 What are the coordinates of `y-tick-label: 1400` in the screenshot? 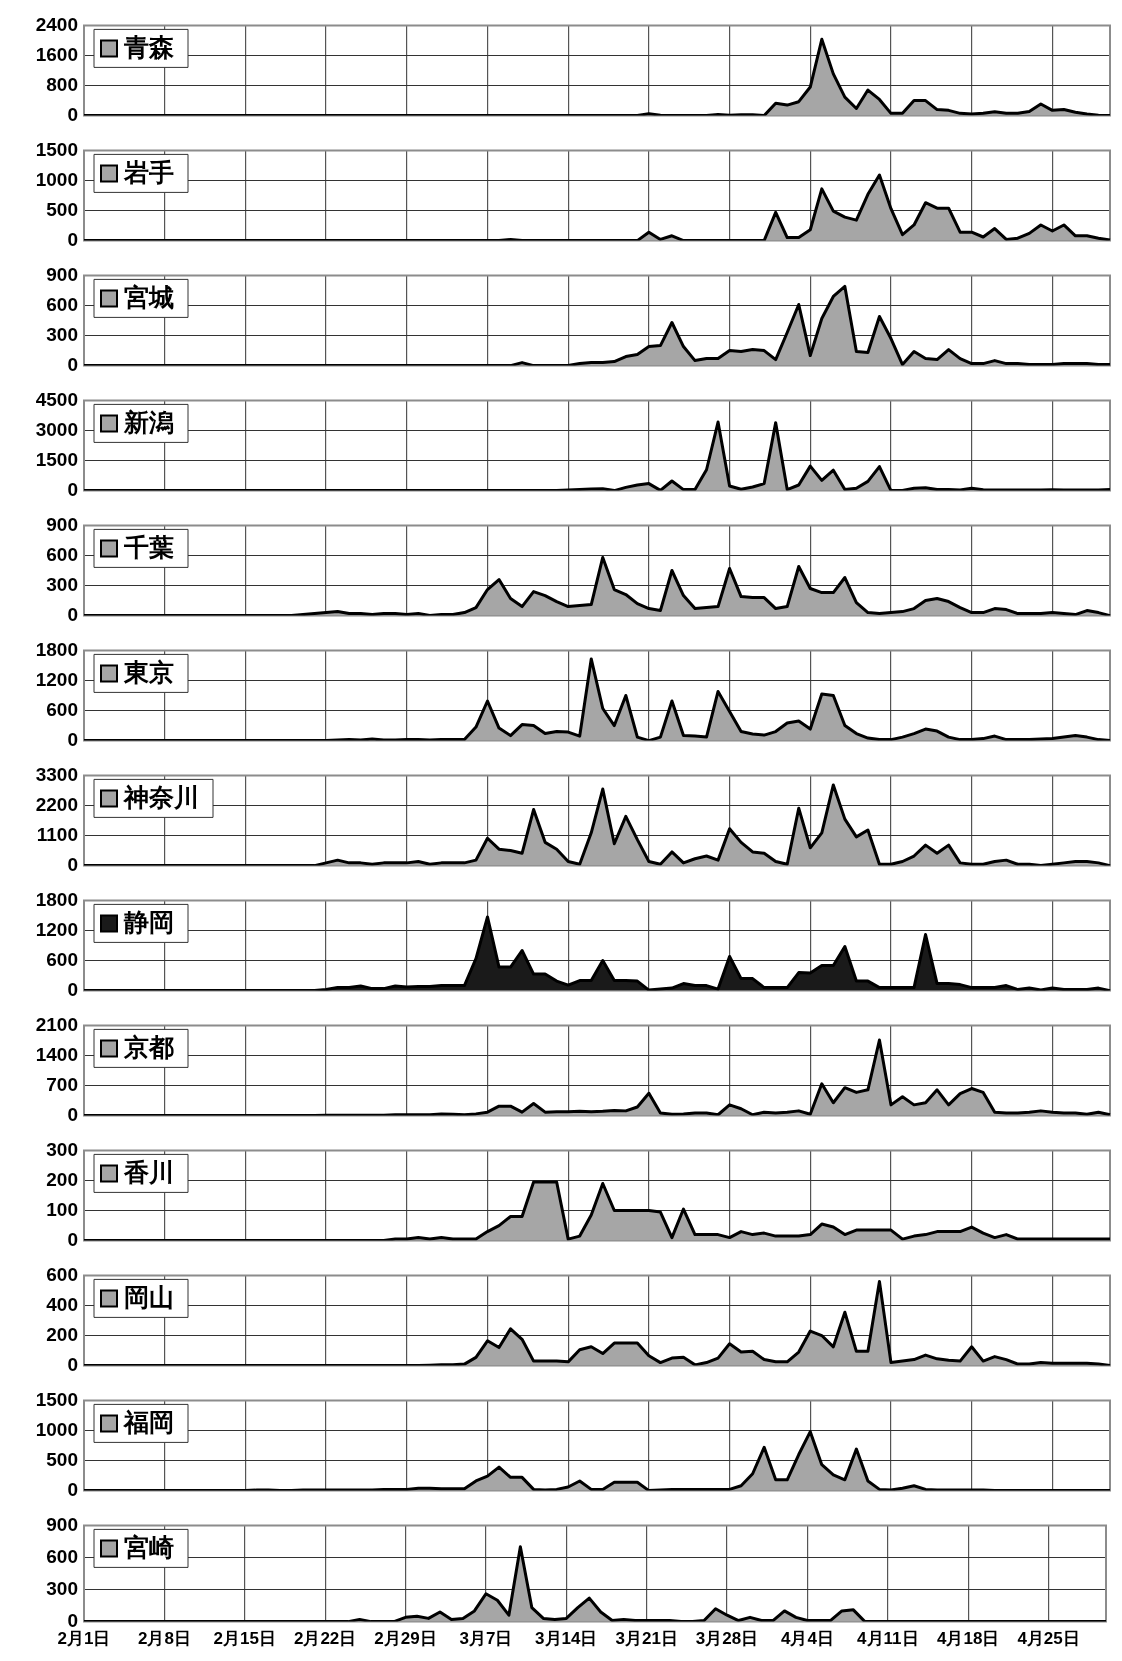 It's located at (56, 1054).